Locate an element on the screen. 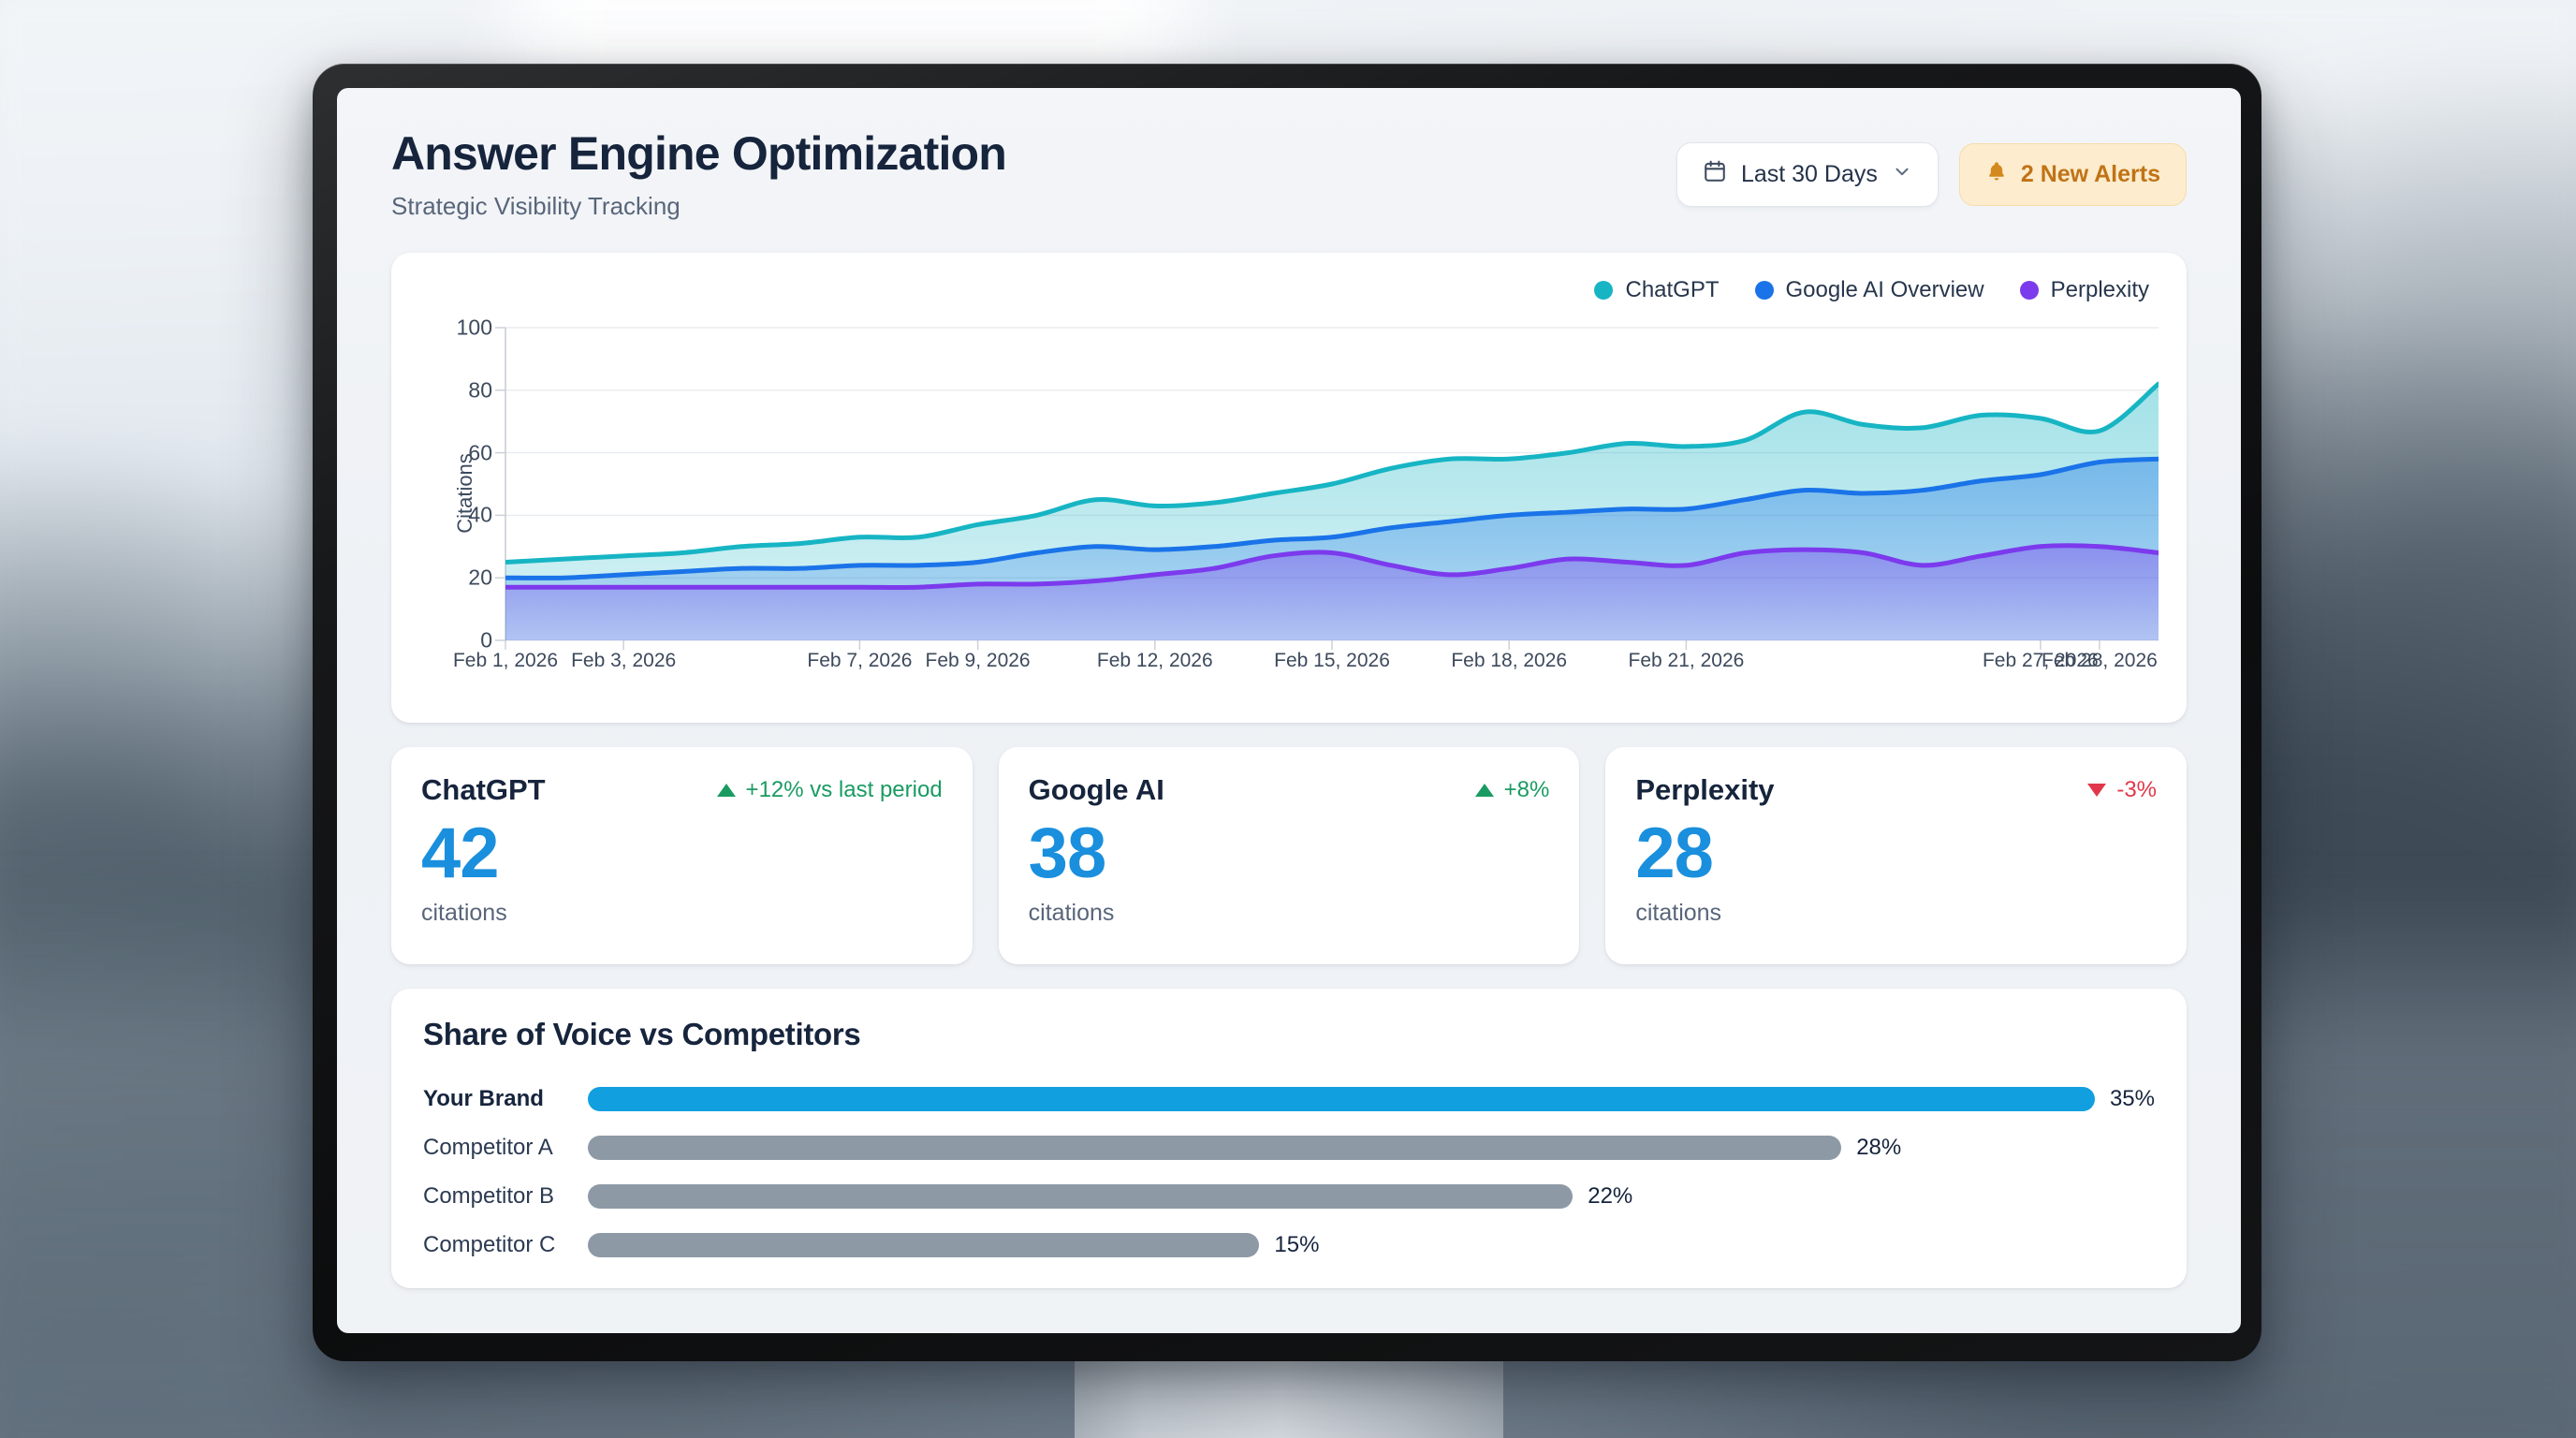 The height and width of the screenshot is (1438, 2576). metric-name: Google AI is located at coordinates (1096, 789).